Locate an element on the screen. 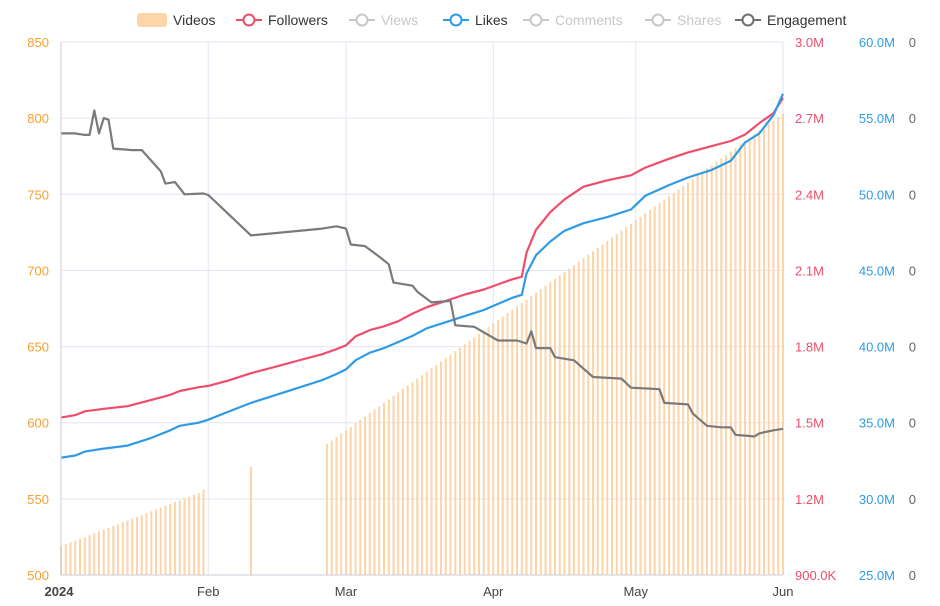 The image size is (940, 606). legend-item-views: Views is located at coordinates (383, 20).